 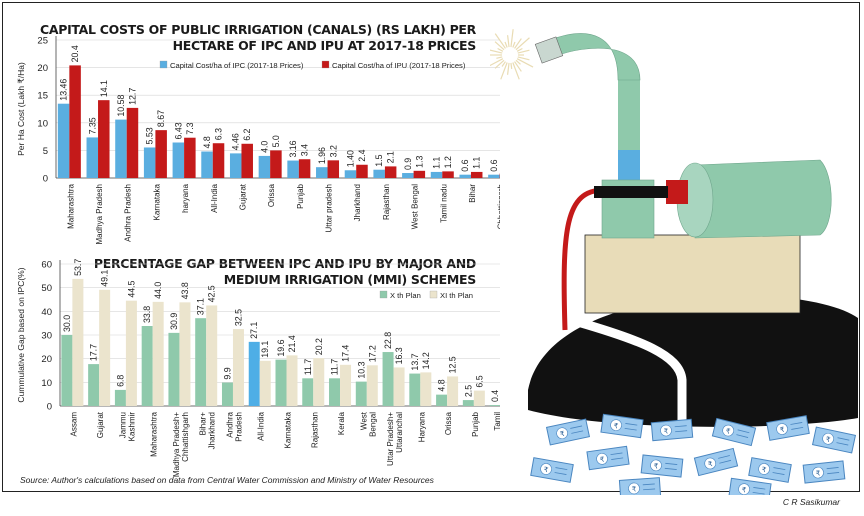 I want to click on category-label: Maharashtra, so click(x=70, y=205).